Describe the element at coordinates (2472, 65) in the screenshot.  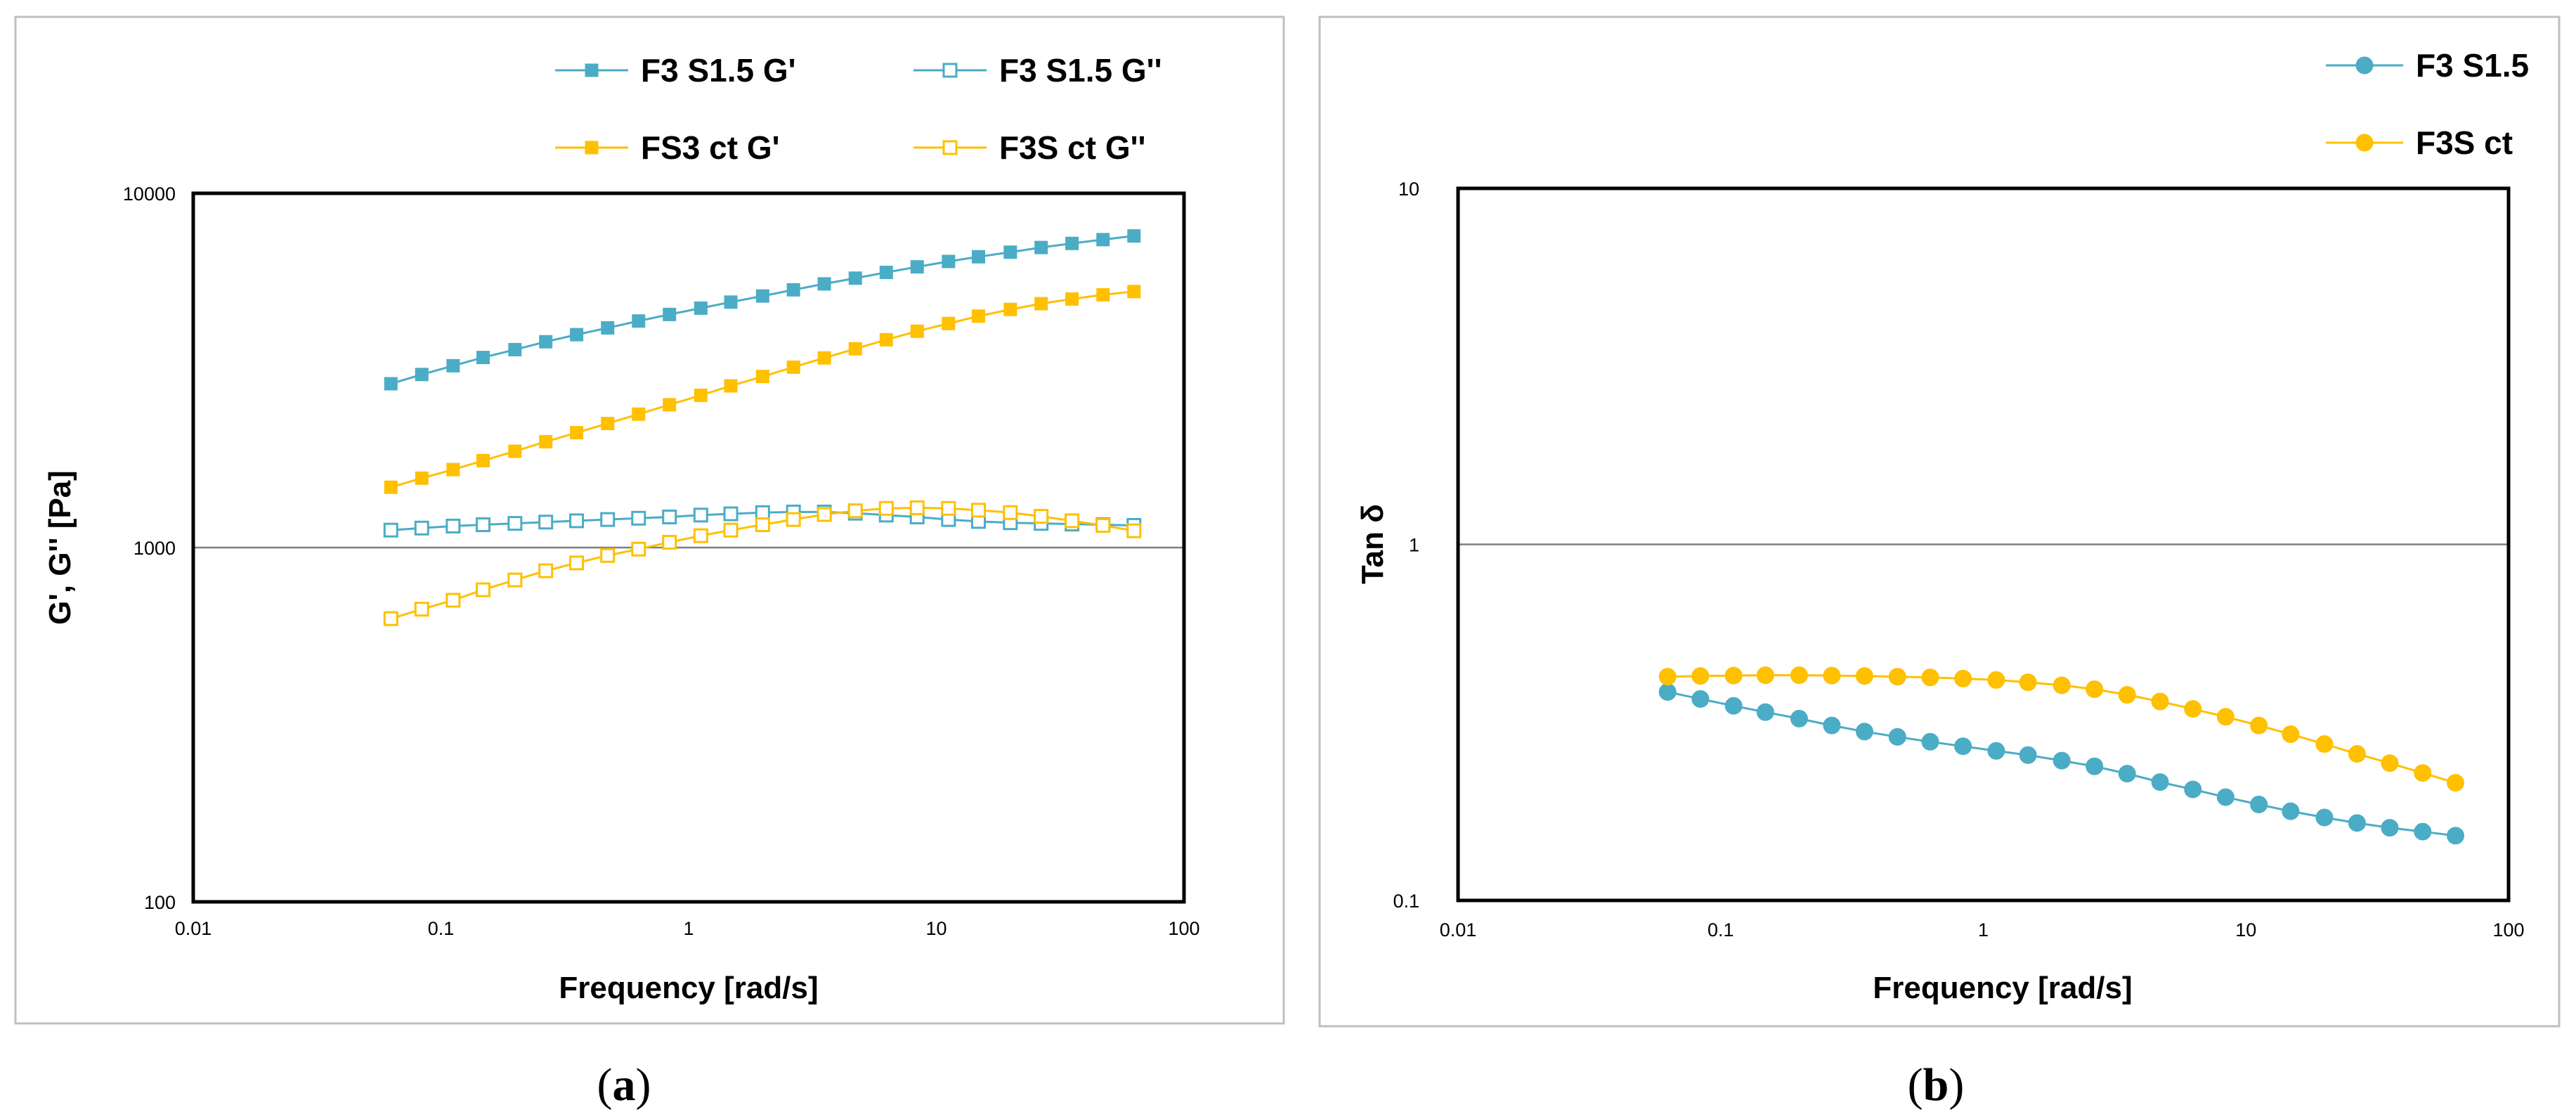
I see `legend-label: F3 S1.5` at that location.